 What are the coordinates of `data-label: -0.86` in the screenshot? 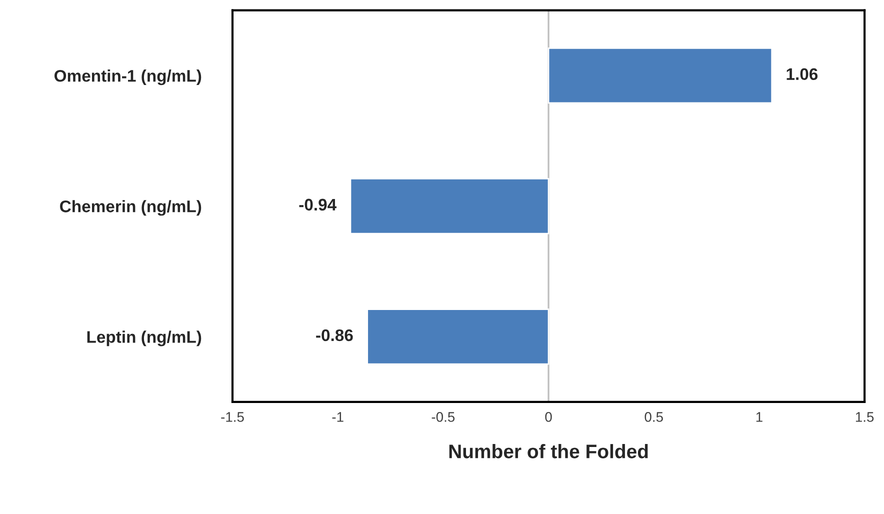 It's located at (334, 335).